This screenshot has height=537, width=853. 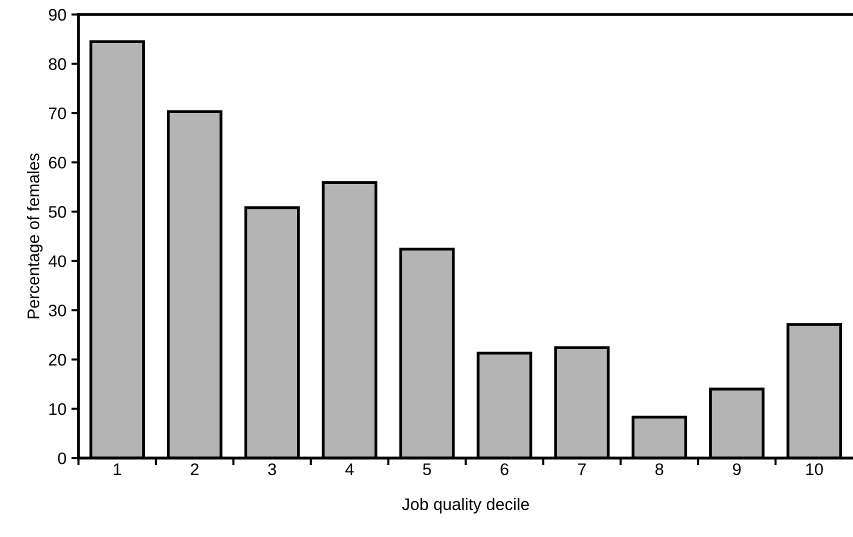 What do you see at coordinates (659, 469) in the screenshot?
I see `x-tick-label: 8` at bounding box center [659, 469].